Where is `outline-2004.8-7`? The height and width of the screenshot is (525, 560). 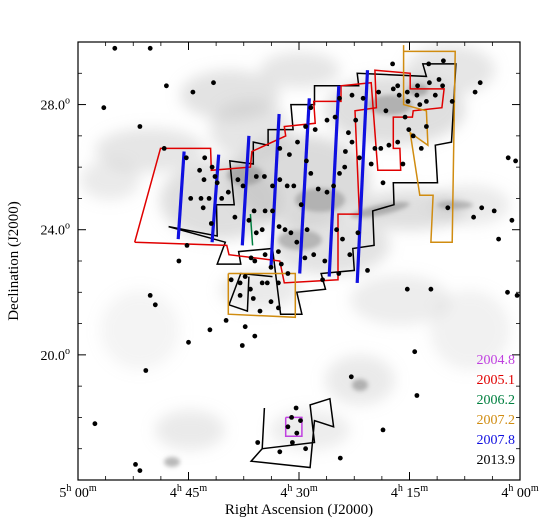
outline-2004.8-7 is located at coordinates (293, 426).